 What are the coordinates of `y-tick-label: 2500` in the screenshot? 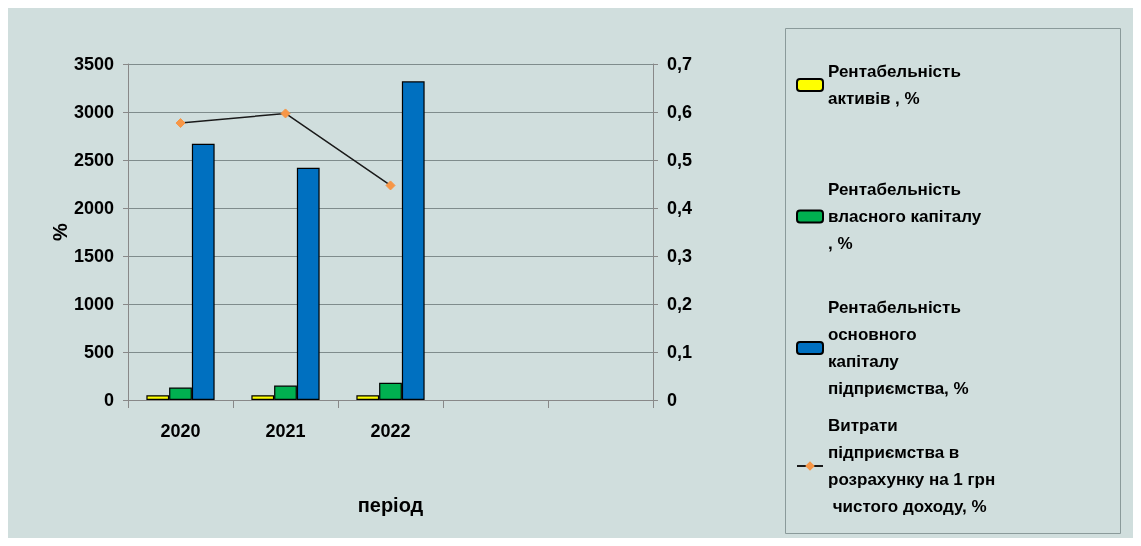 It's located at (93, 160).